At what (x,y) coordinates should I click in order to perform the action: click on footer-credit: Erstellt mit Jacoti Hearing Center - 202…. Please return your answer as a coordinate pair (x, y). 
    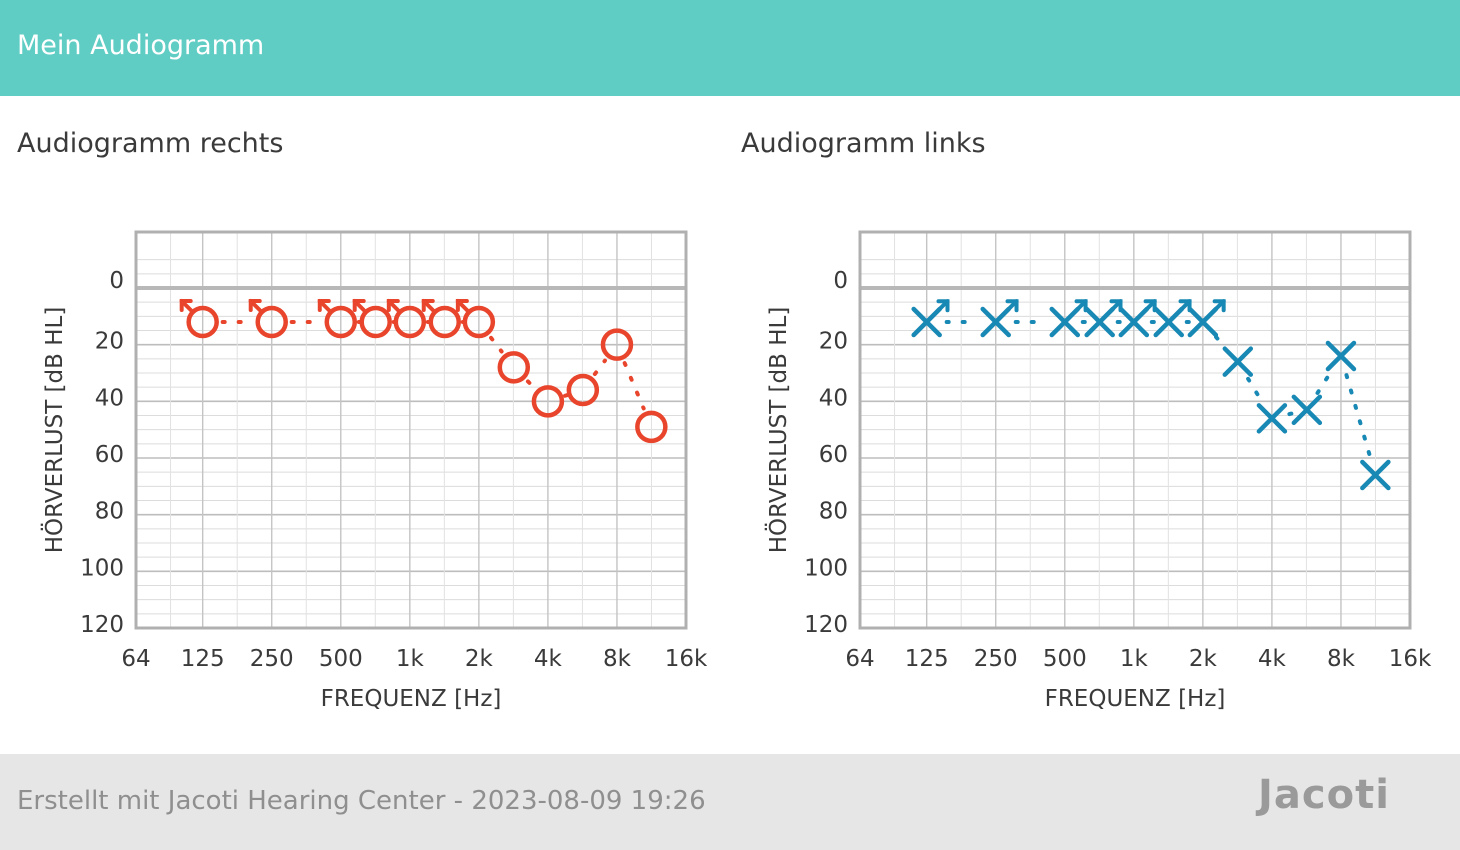
    Looking at the image, I should click on (361, 801).